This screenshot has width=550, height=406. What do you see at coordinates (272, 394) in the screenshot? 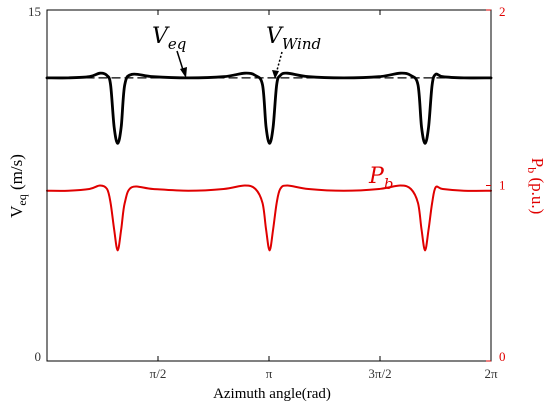
I see `x-axis-label: Azimuth angle(rad)` at bounding box center [272, 394].